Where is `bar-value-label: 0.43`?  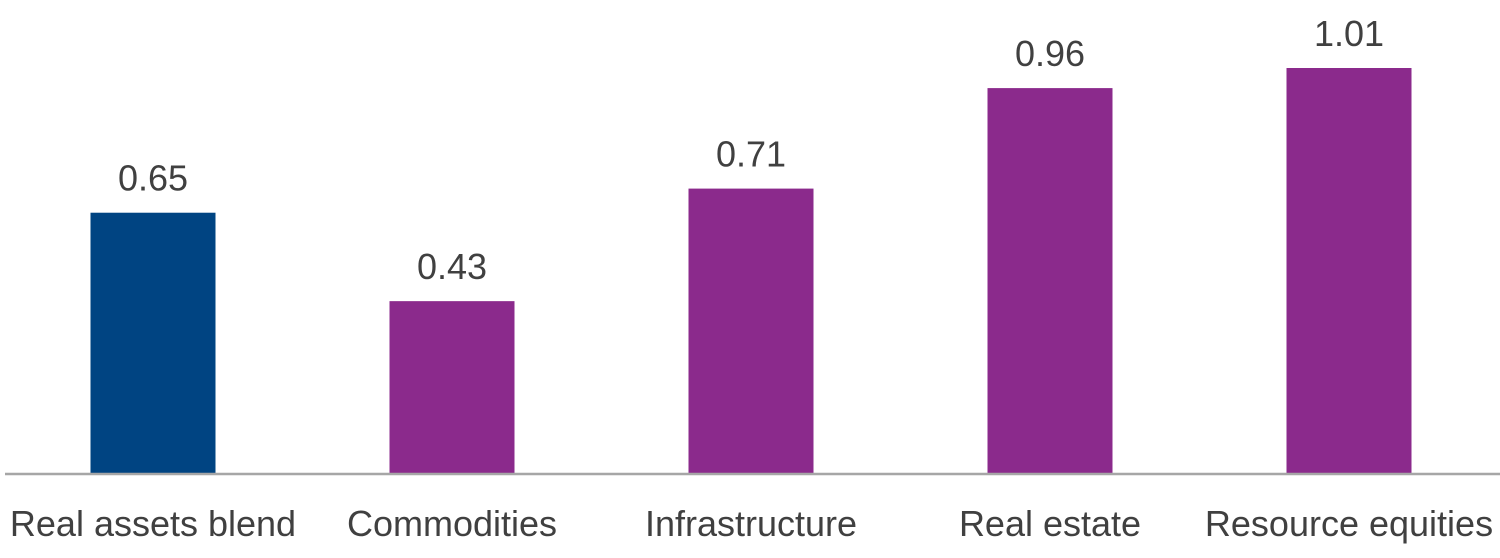 bar-value-label: 0.43 is located at coordinates (452, 266).